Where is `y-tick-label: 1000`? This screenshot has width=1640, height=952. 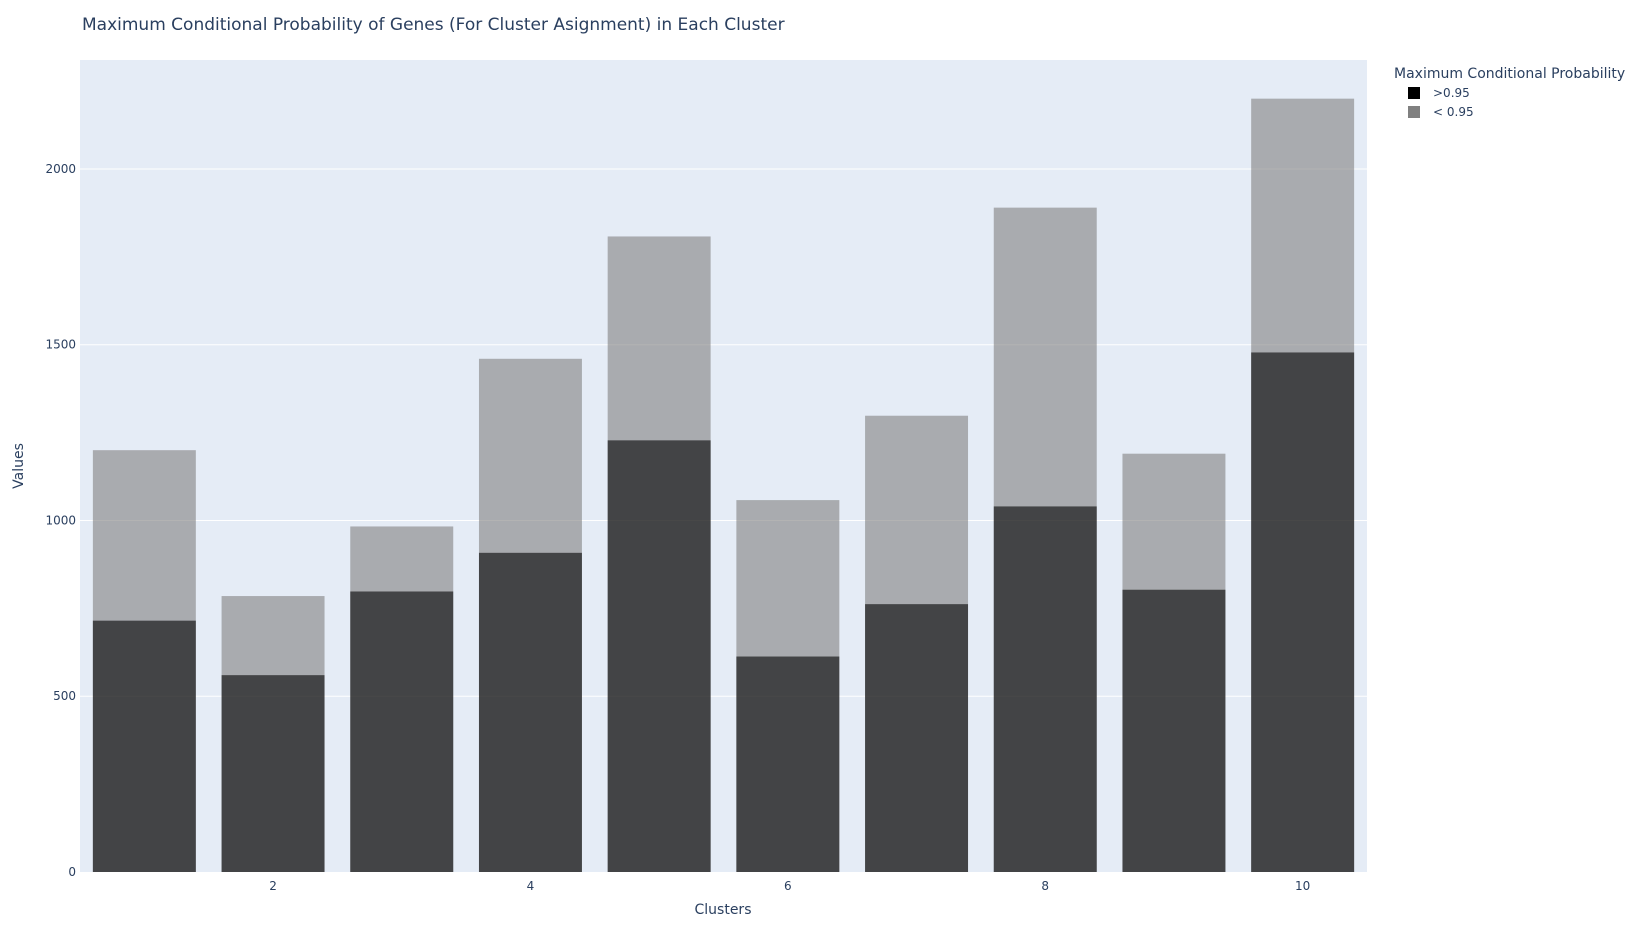
y-tick-label: 1000 is located at coordinates (60, 520).